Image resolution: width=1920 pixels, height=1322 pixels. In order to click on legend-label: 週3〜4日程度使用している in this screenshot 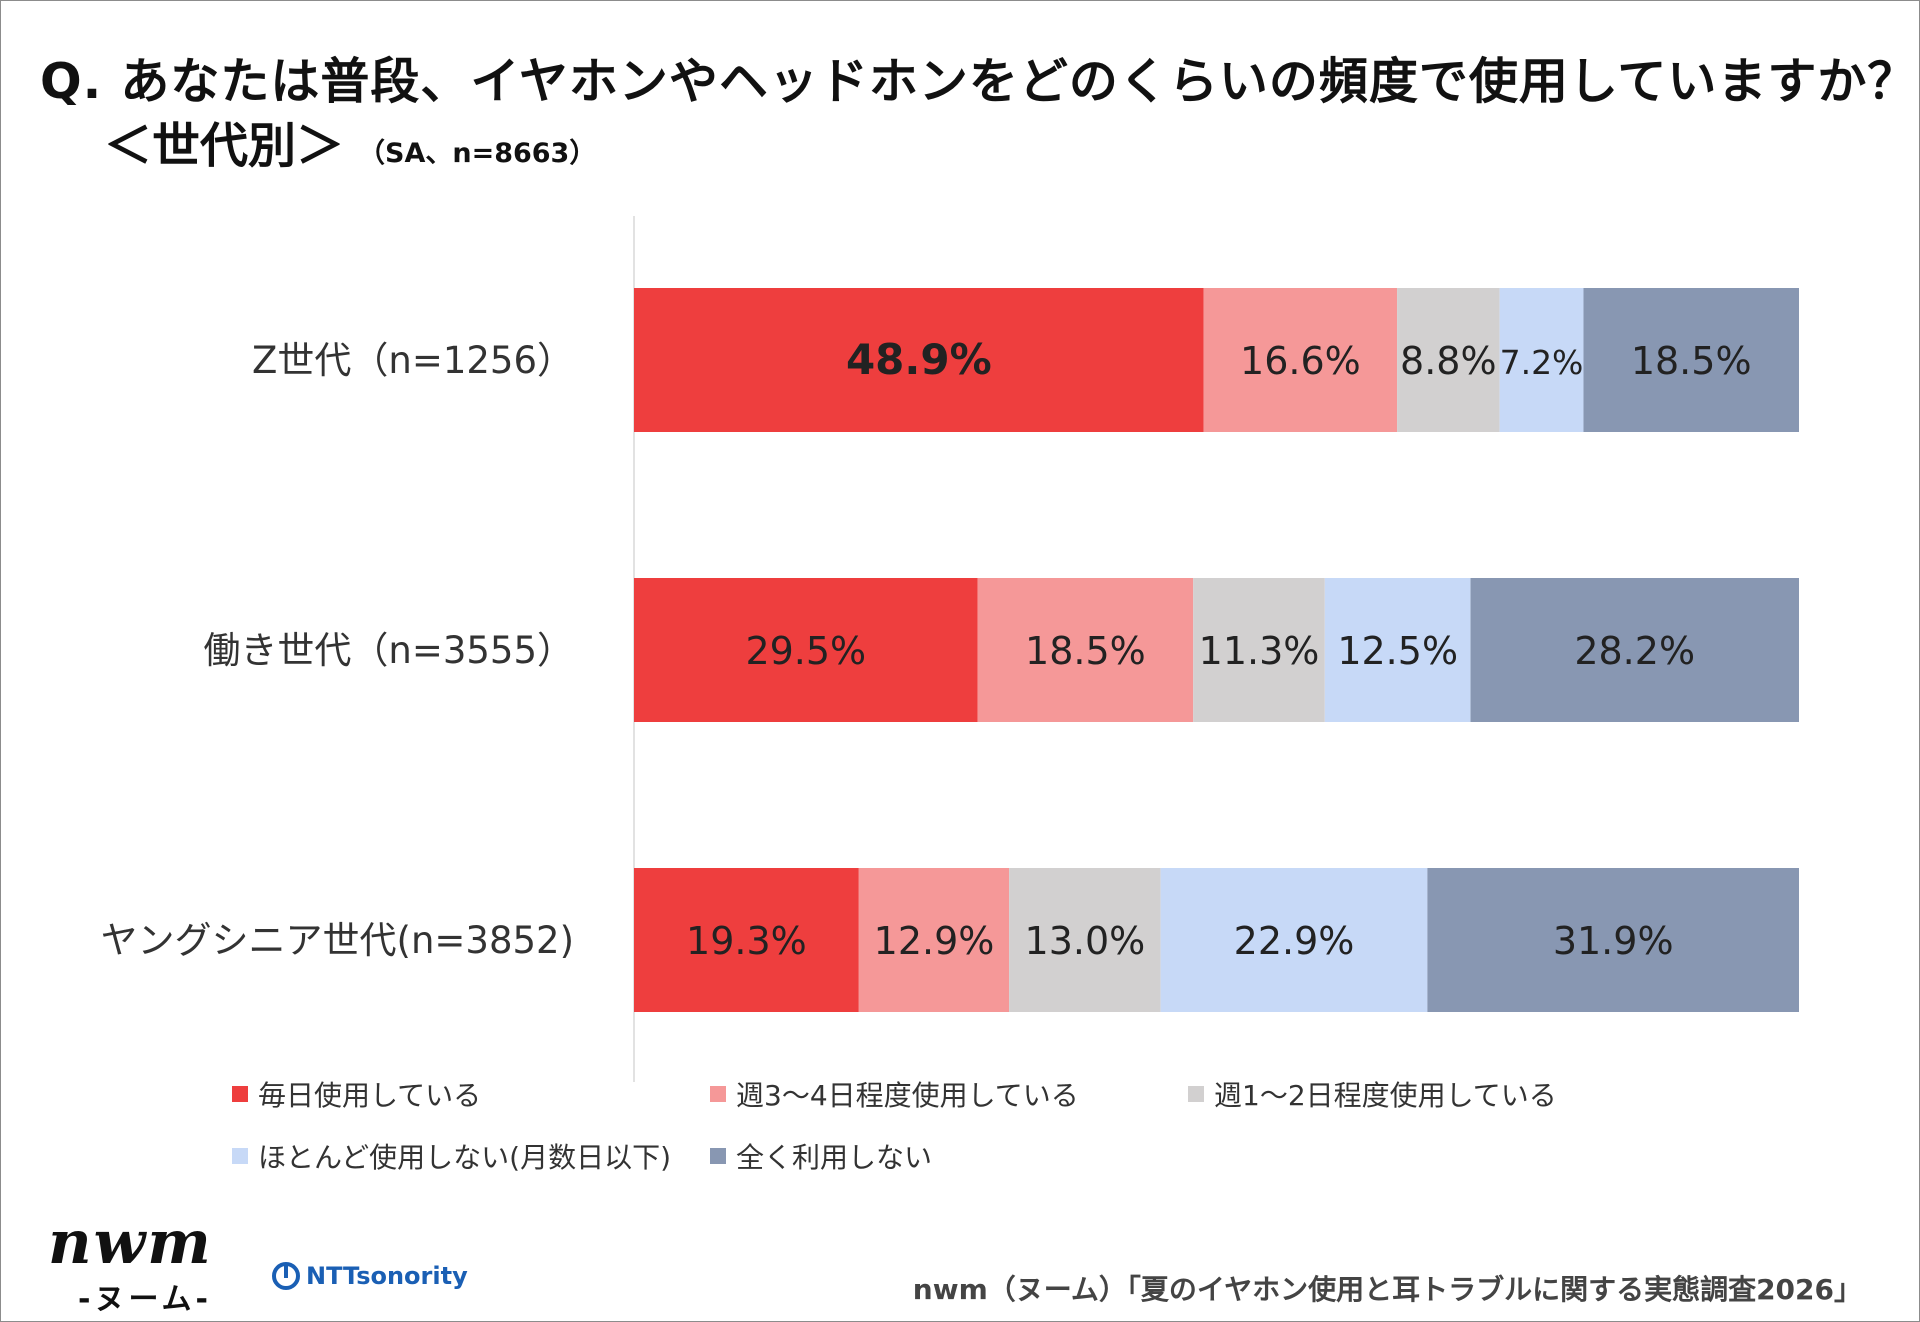, I will do `click(907, 1095)`.